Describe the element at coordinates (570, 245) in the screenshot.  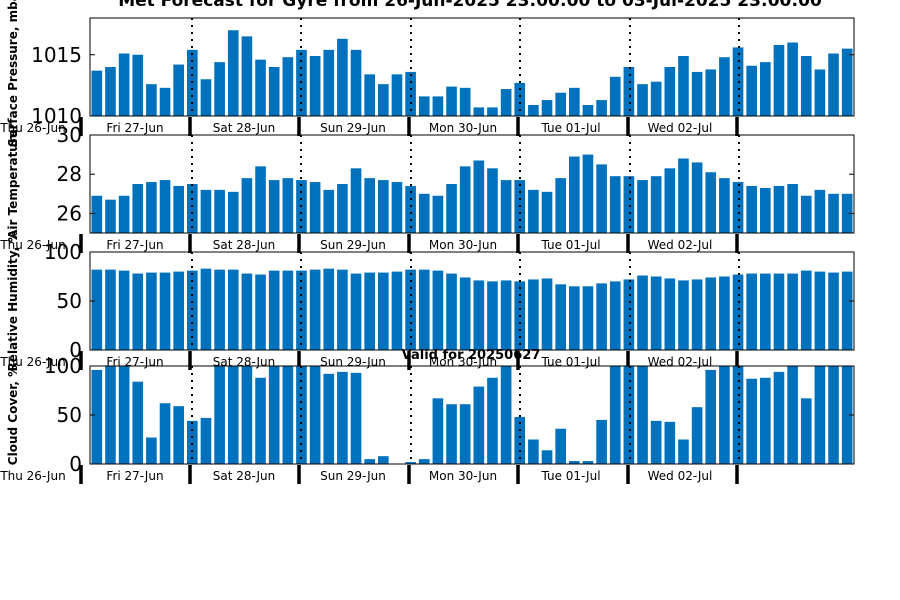
I see `x-tick-label: Tue 01-Jul` at that location.